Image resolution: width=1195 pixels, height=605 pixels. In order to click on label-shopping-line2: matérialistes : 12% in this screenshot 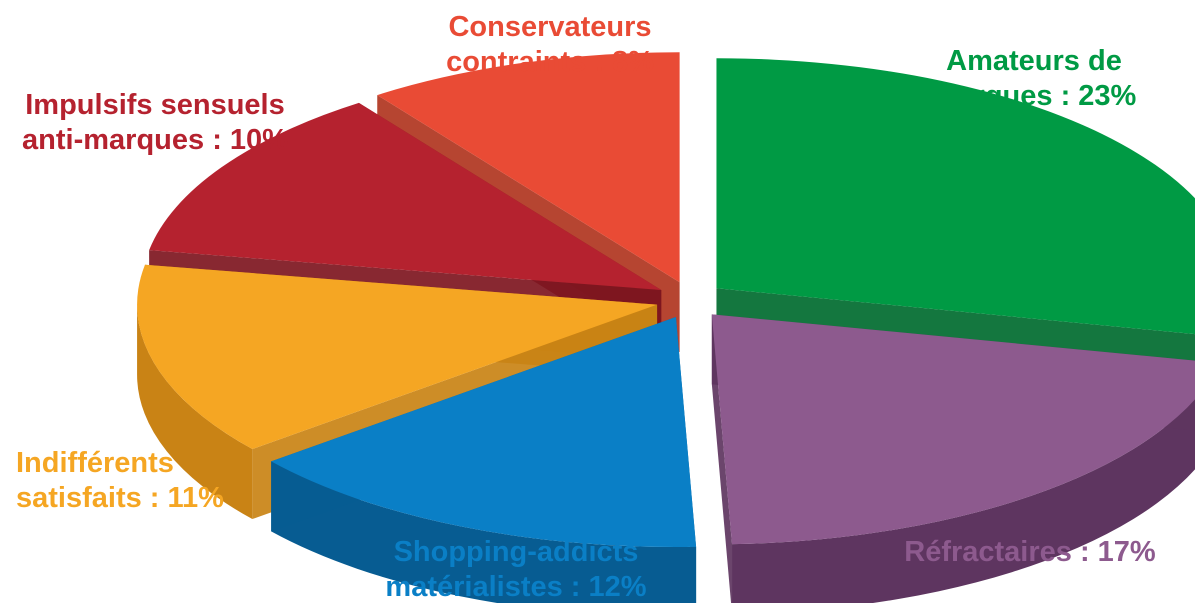, I will do `click(516, 587)`.